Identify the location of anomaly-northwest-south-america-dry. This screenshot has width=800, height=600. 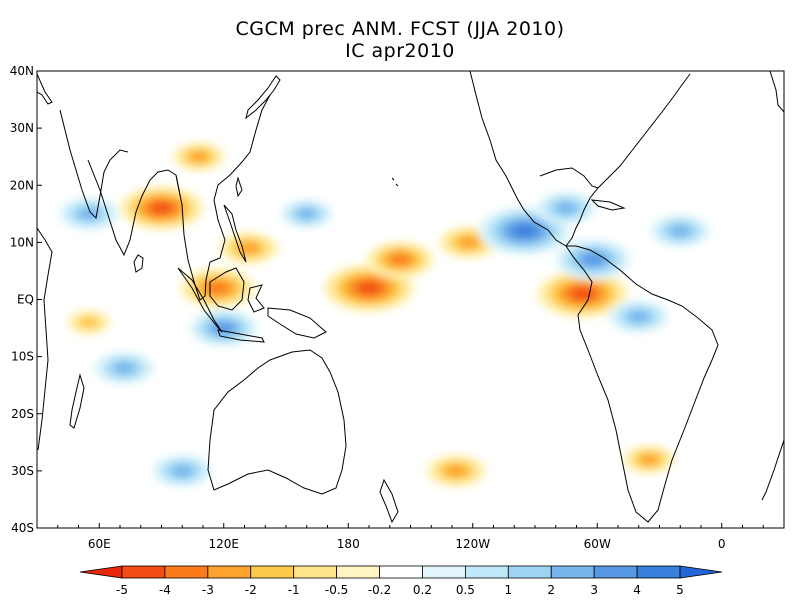
(583, 294).